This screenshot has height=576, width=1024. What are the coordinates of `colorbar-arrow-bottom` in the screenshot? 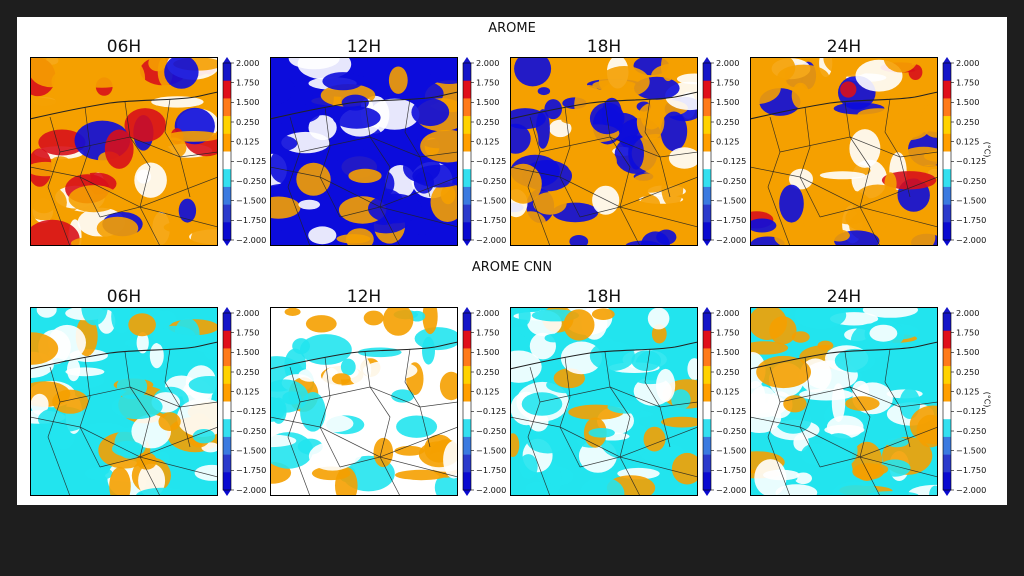 It's located at (227, 243).